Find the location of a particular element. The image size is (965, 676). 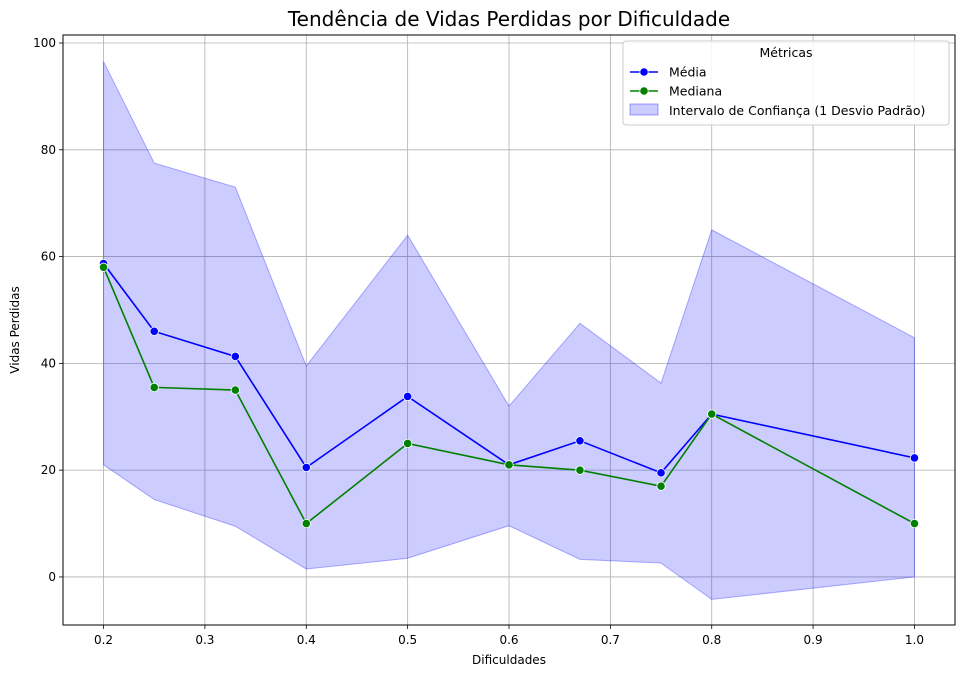

x-axis-ticks: 0.2 0.3 0.4 0.5 0.6 0.7 0.8 0.9 1.0 is located at coordinates (509, 636).